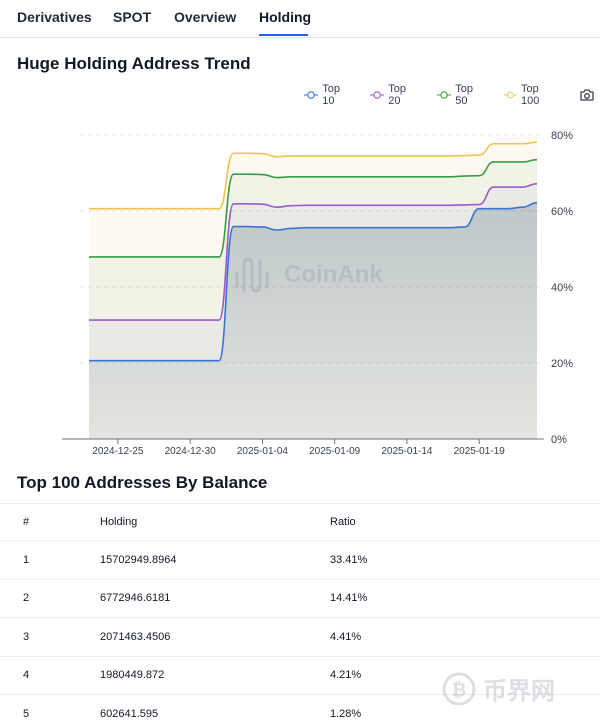 This screenshot has height=724, width=600. I want to click on tab-spot: SPOT, so click(132, 17).